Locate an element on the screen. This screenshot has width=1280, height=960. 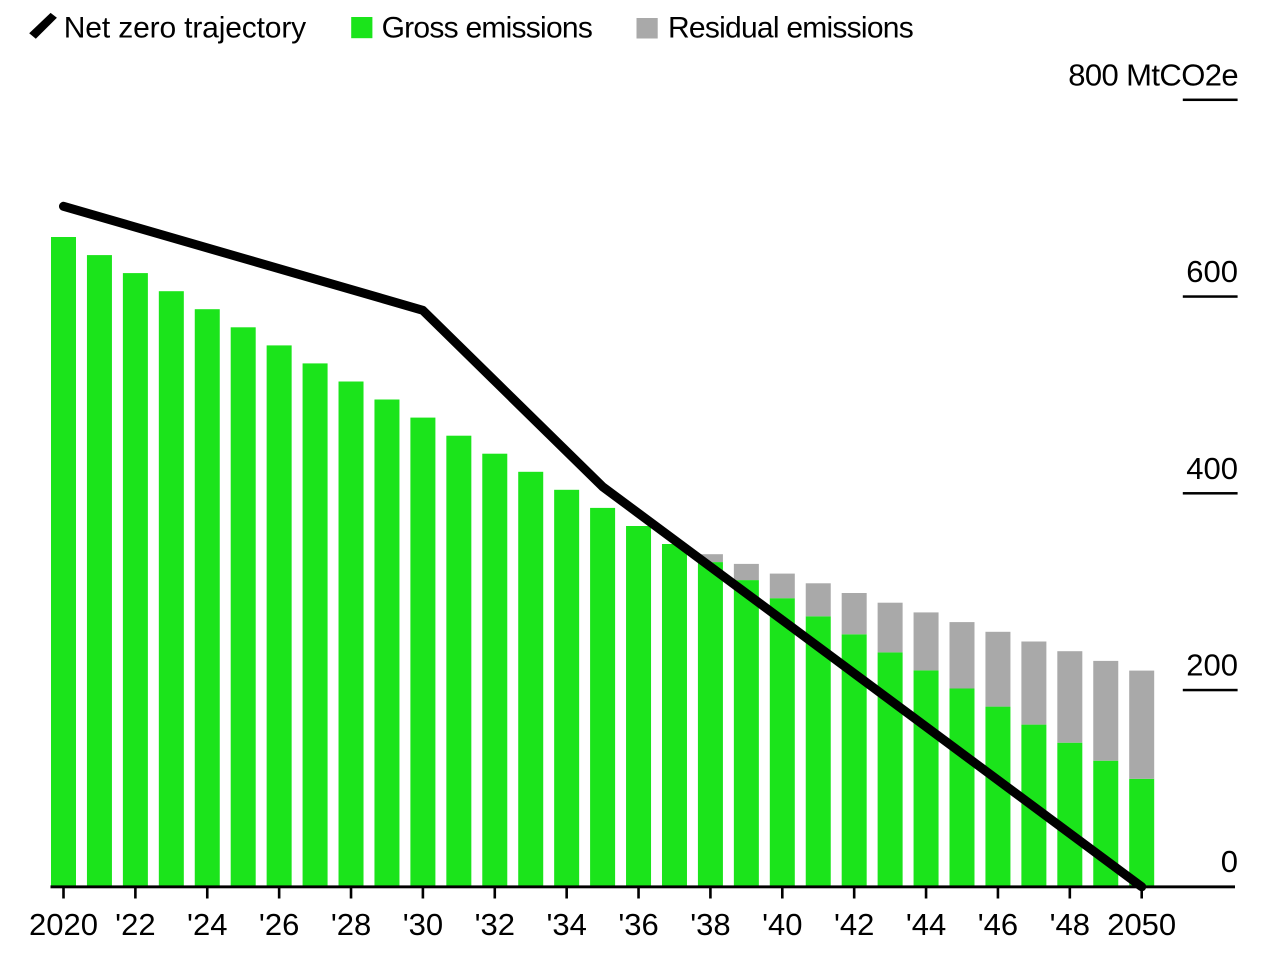
svg-text: 200 is located at coordinates (1212, 665).